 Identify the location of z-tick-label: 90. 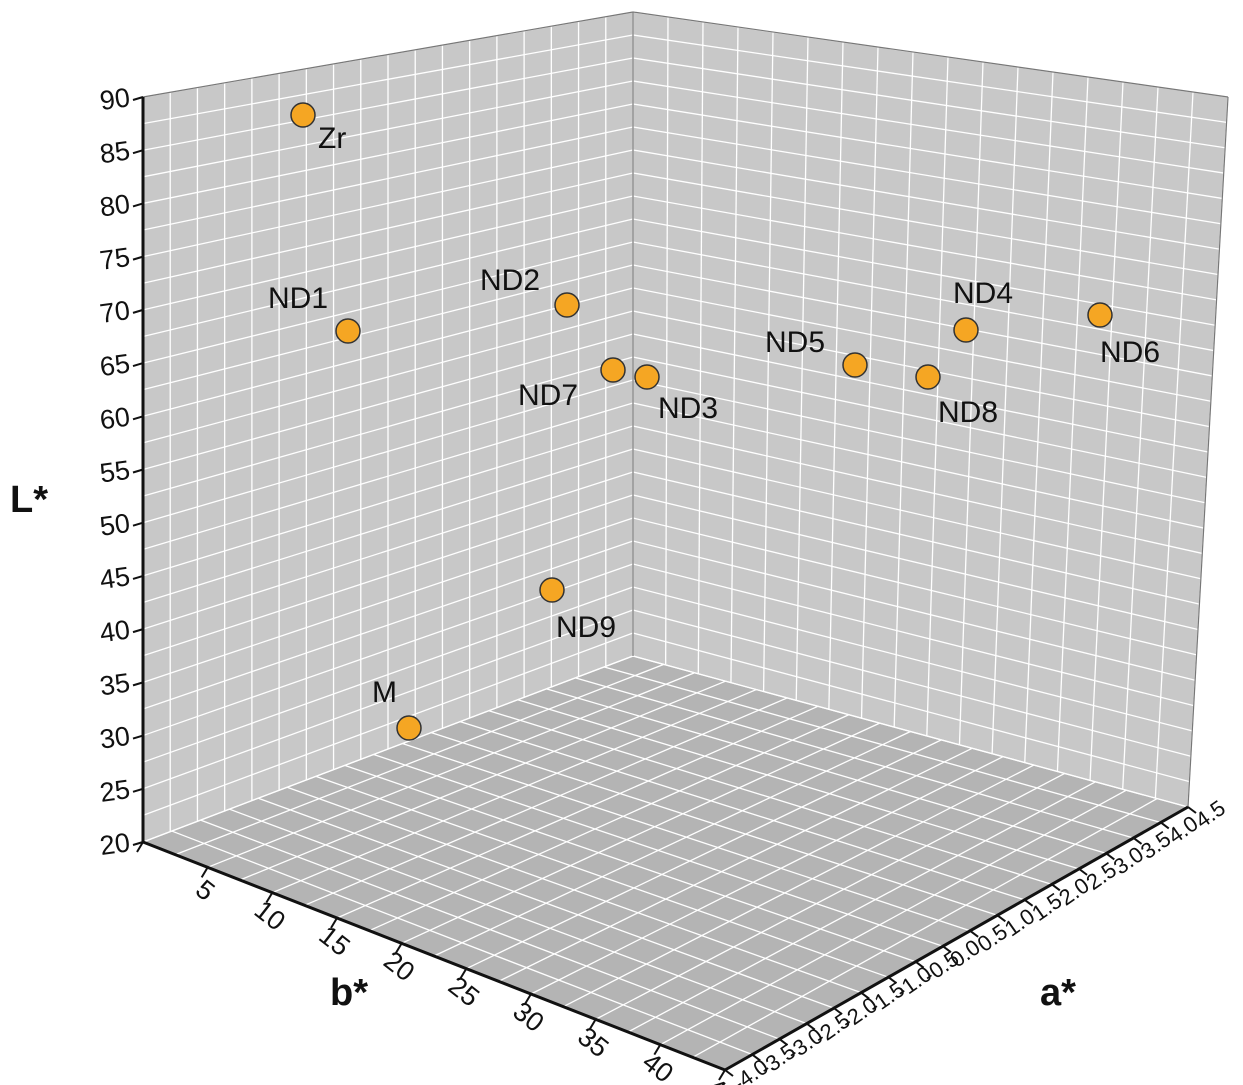
(115, 99).